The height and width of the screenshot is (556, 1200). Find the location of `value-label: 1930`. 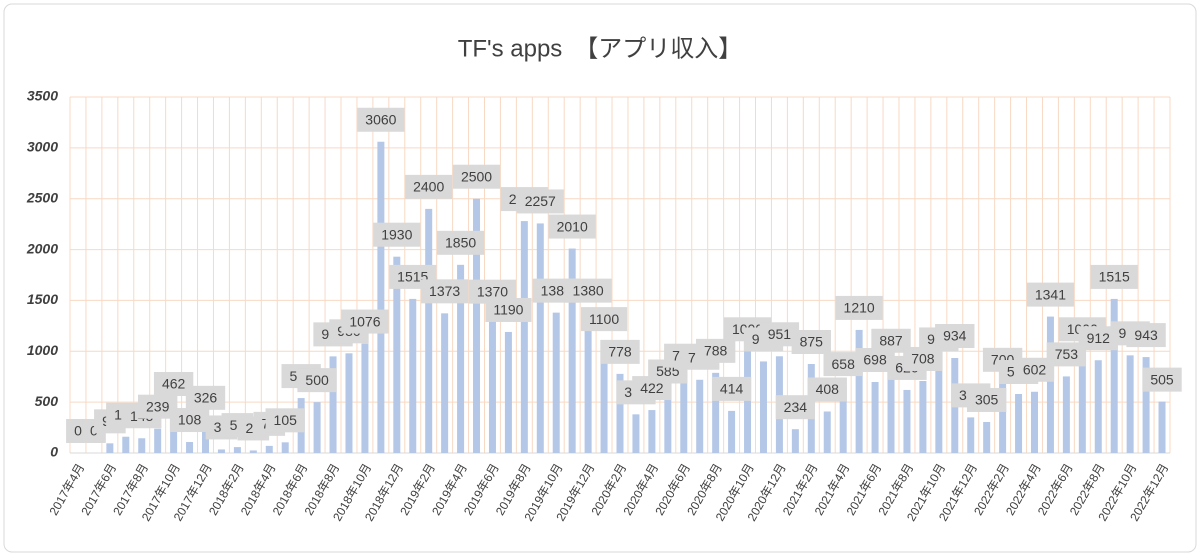

value-label: 1930 is located at coordinates (396, 234).